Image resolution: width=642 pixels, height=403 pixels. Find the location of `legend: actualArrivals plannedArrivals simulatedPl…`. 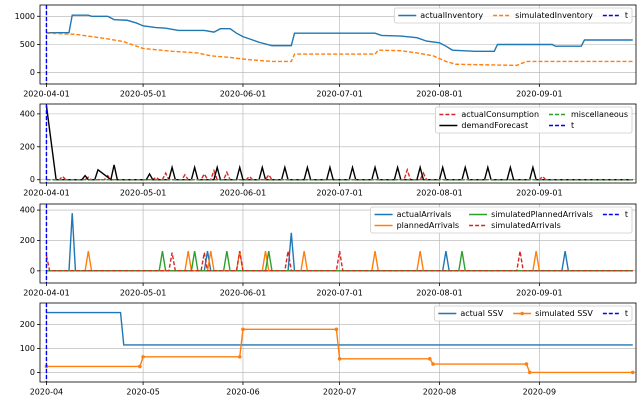

legend: actualArrivals plannedArrivals simulatedPl… is located at coordinates (501, 220).